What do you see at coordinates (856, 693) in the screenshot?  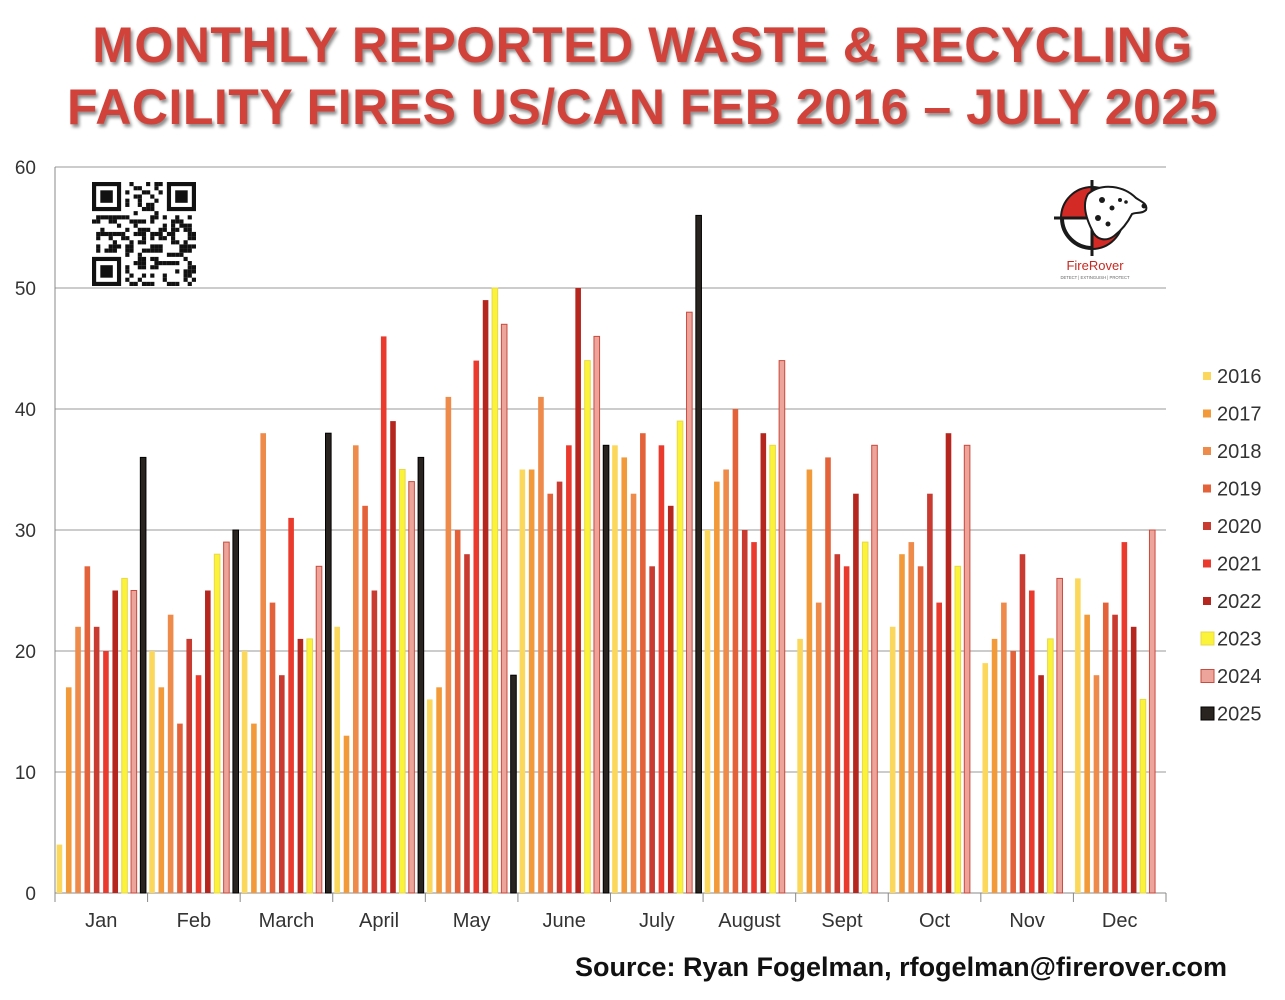 I see `bar-sept-2022` at bounding box center [856, 693].